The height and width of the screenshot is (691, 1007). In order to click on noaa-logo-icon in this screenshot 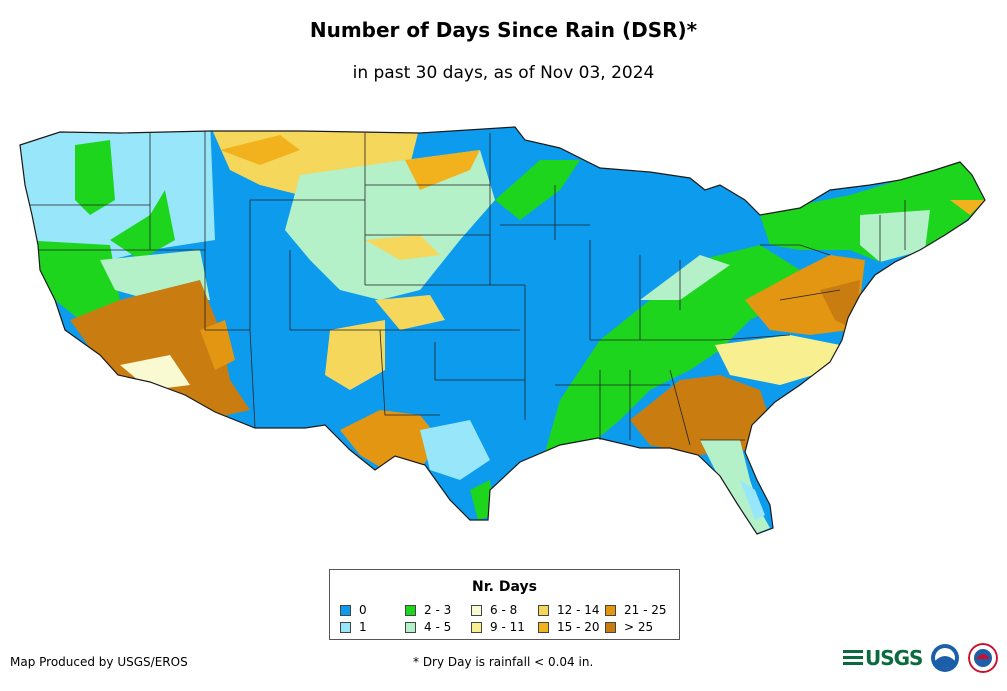, I will do `click(945, 658)`.